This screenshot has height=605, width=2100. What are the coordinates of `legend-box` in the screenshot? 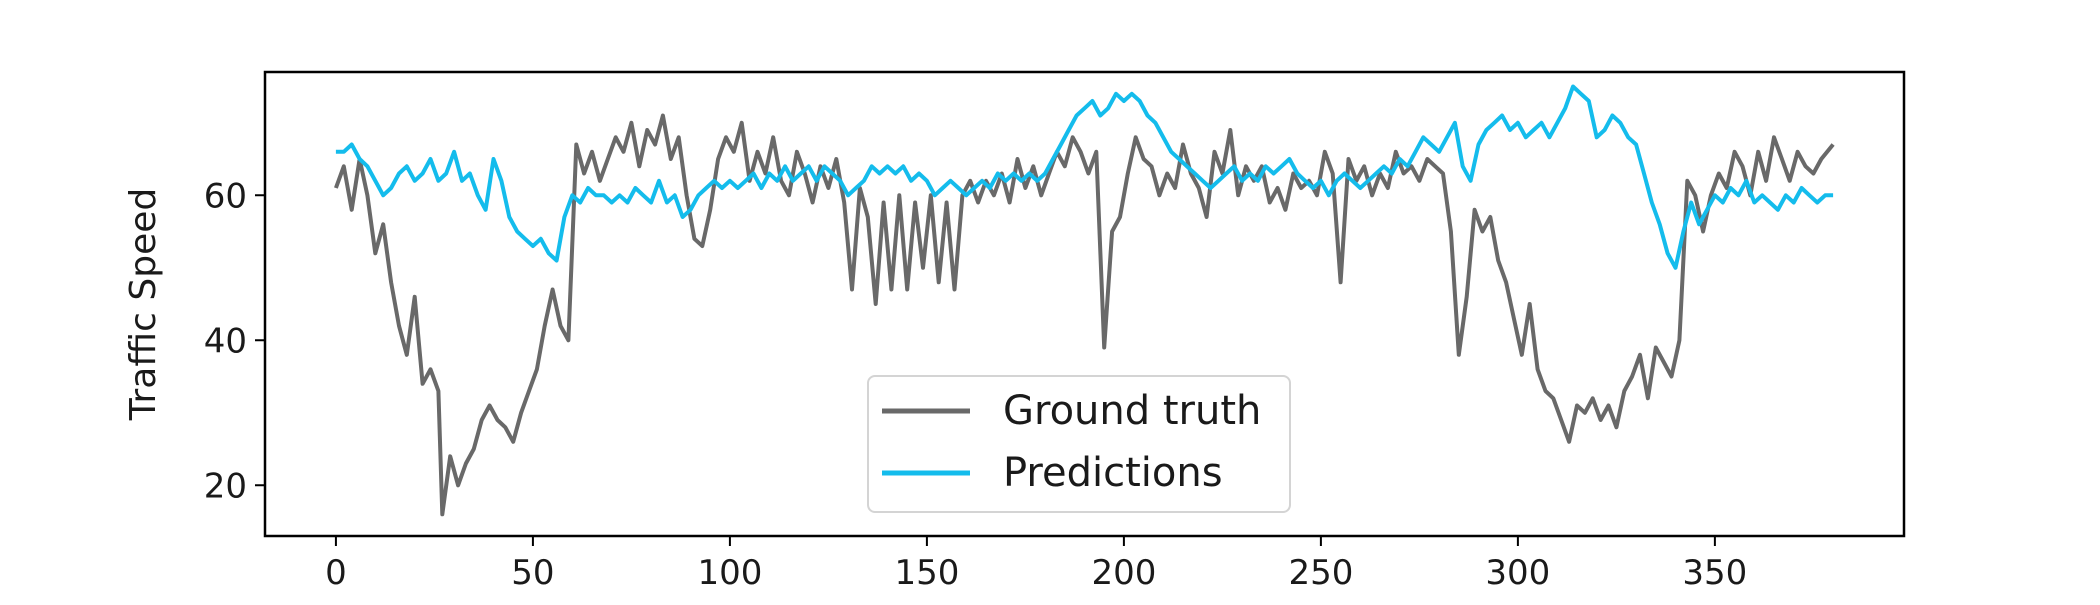 It's located at (1079, 444).